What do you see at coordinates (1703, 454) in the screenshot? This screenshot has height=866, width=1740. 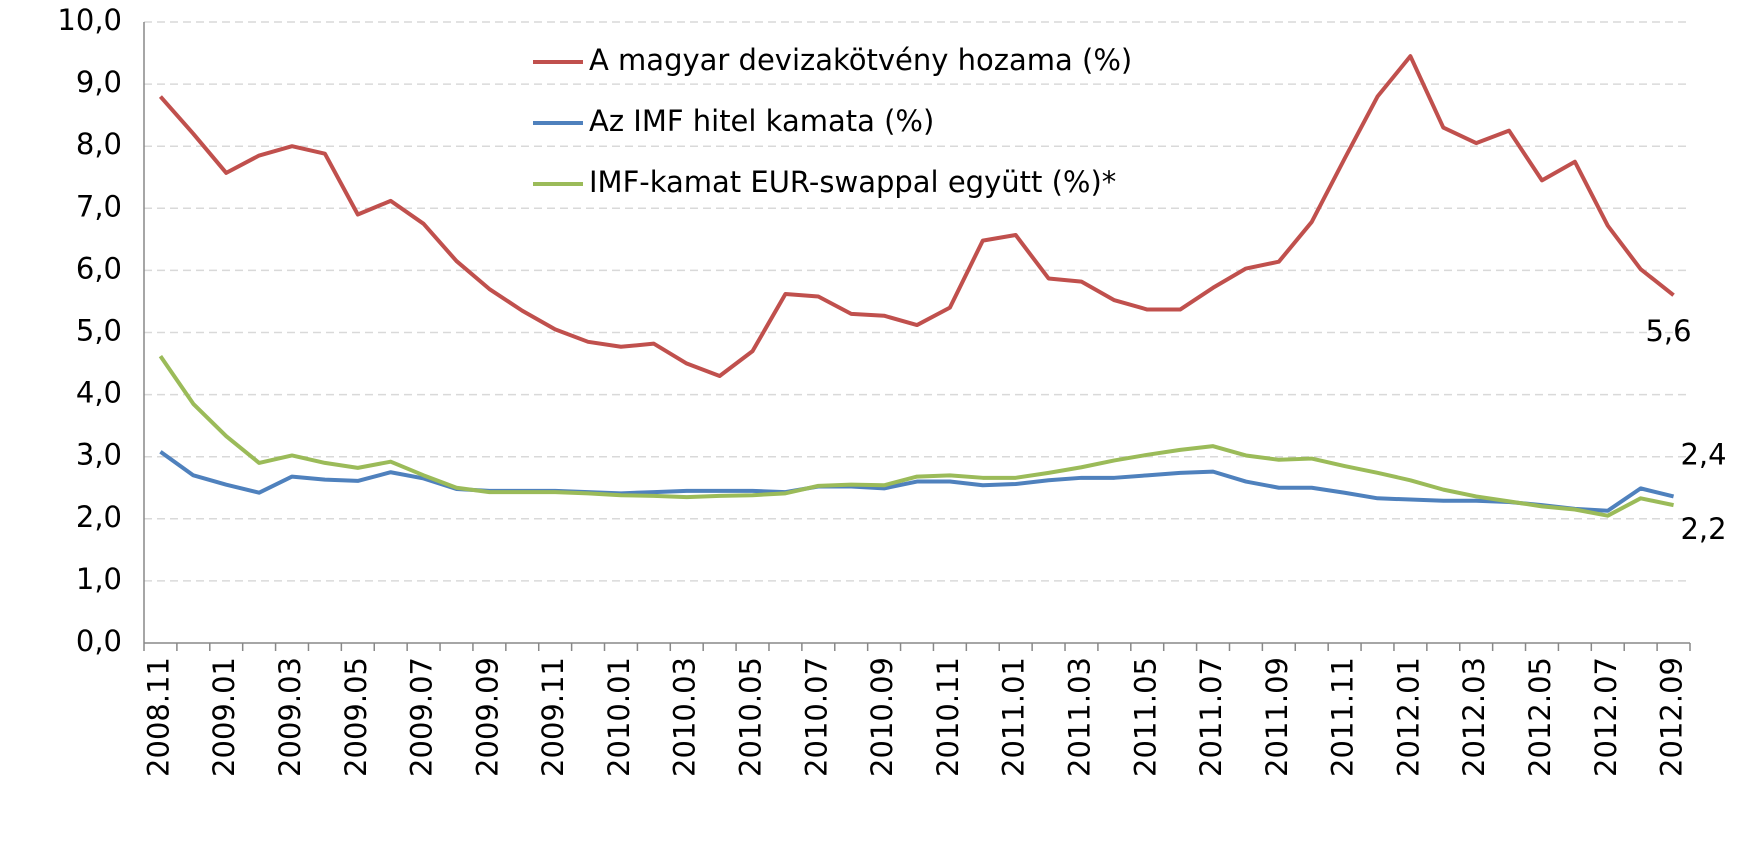 I see `data-label: 2,4` at bounding box center [1703, 454].